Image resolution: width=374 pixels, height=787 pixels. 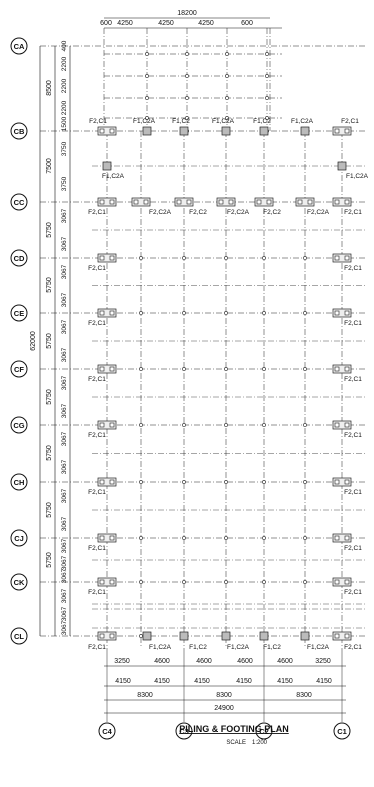 What do you see at coordinates (64, 45) in the screenshot?
I see `dim-left-inner: 400` at bounding box center [64, 45].